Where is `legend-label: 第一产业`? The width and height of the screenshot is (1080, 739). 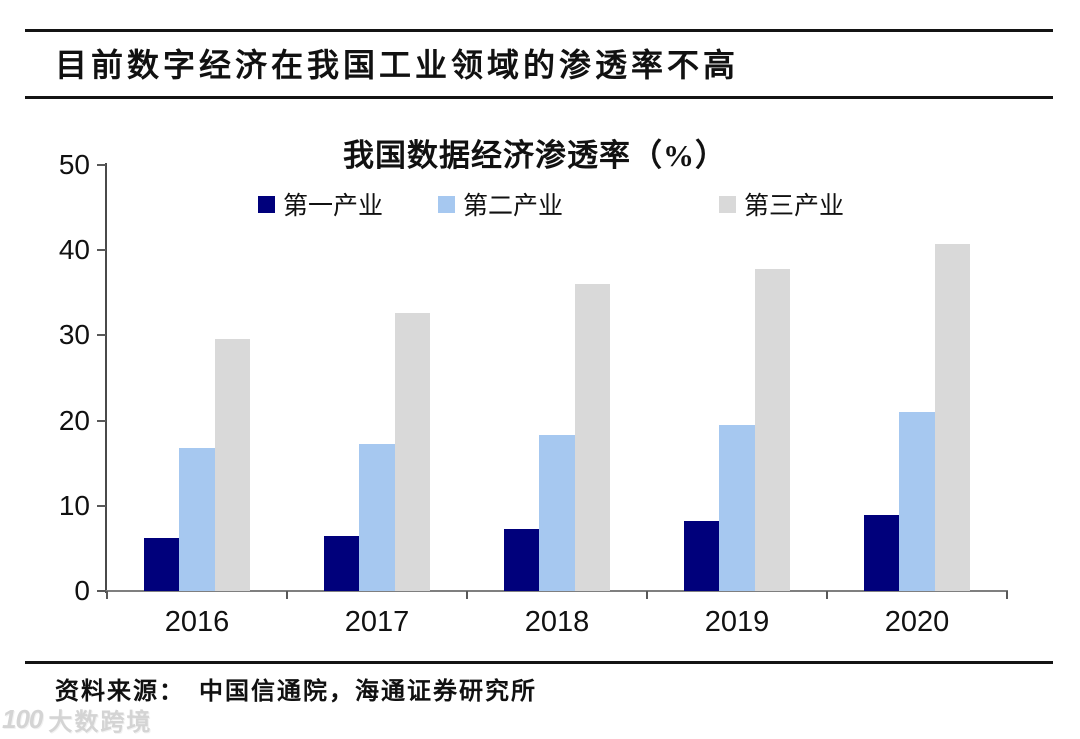 legend-label: 第一产业 is located at coordinates (333, 206).